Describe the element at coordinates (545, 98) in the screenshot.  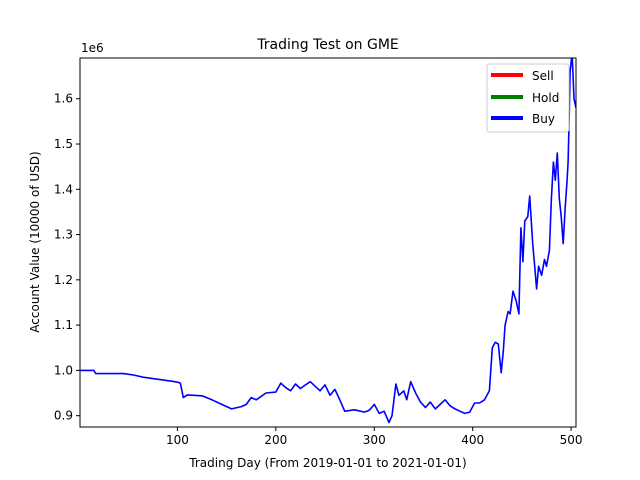
I see `legend-label-hold: Hold` at that location.